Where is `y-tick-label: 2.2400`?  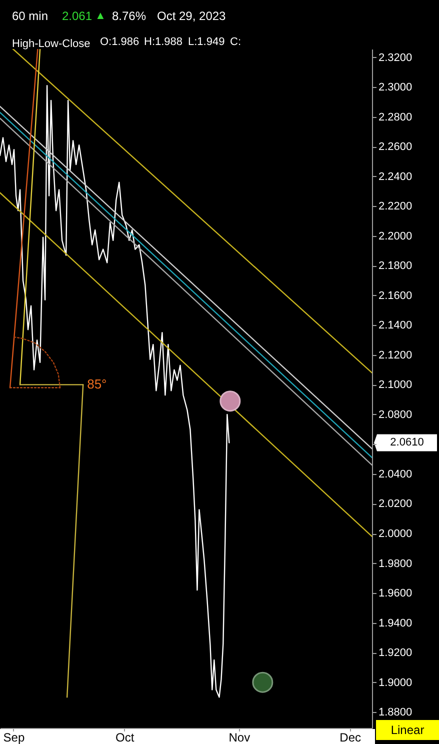
y-tick-label: 2.2400 is located at coordinates (395, 176).